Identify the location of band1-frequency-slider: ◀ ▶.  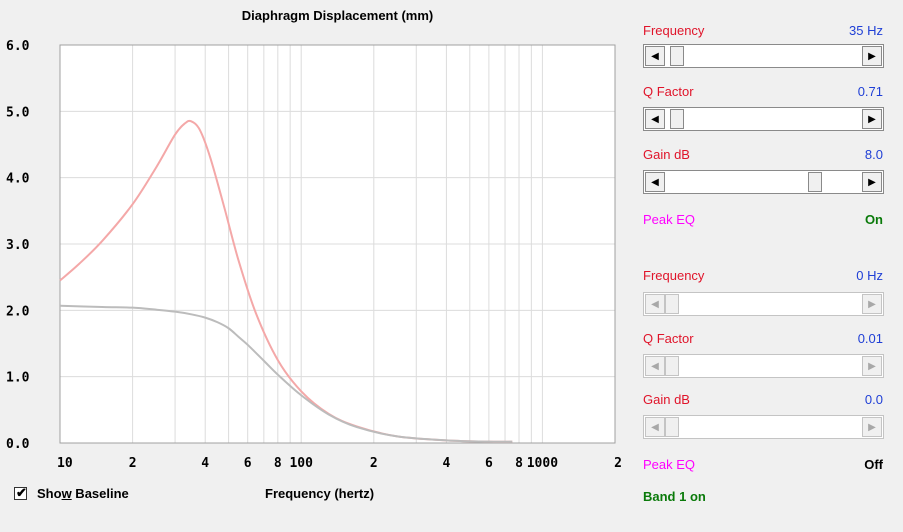
(763, 56).